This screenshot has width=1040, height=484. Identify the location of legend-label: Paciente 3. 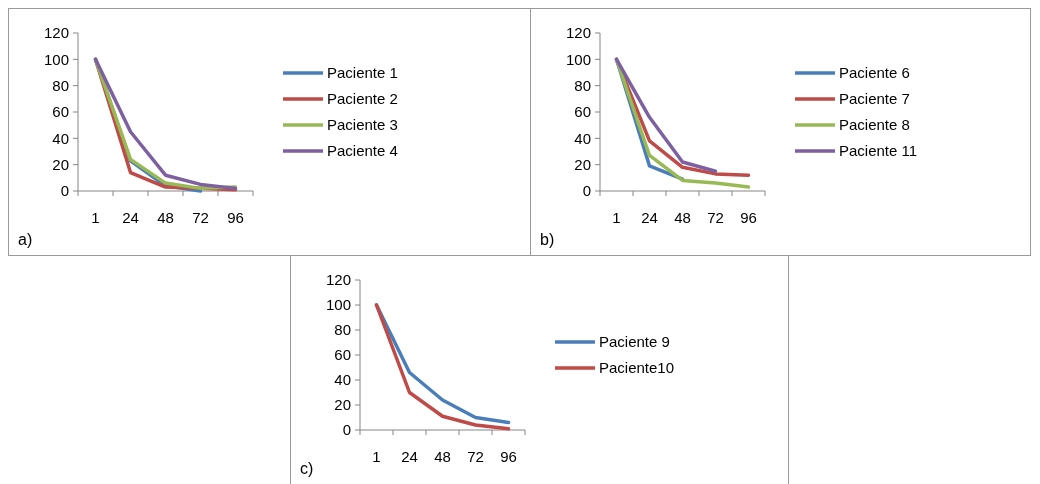
(362, 125).